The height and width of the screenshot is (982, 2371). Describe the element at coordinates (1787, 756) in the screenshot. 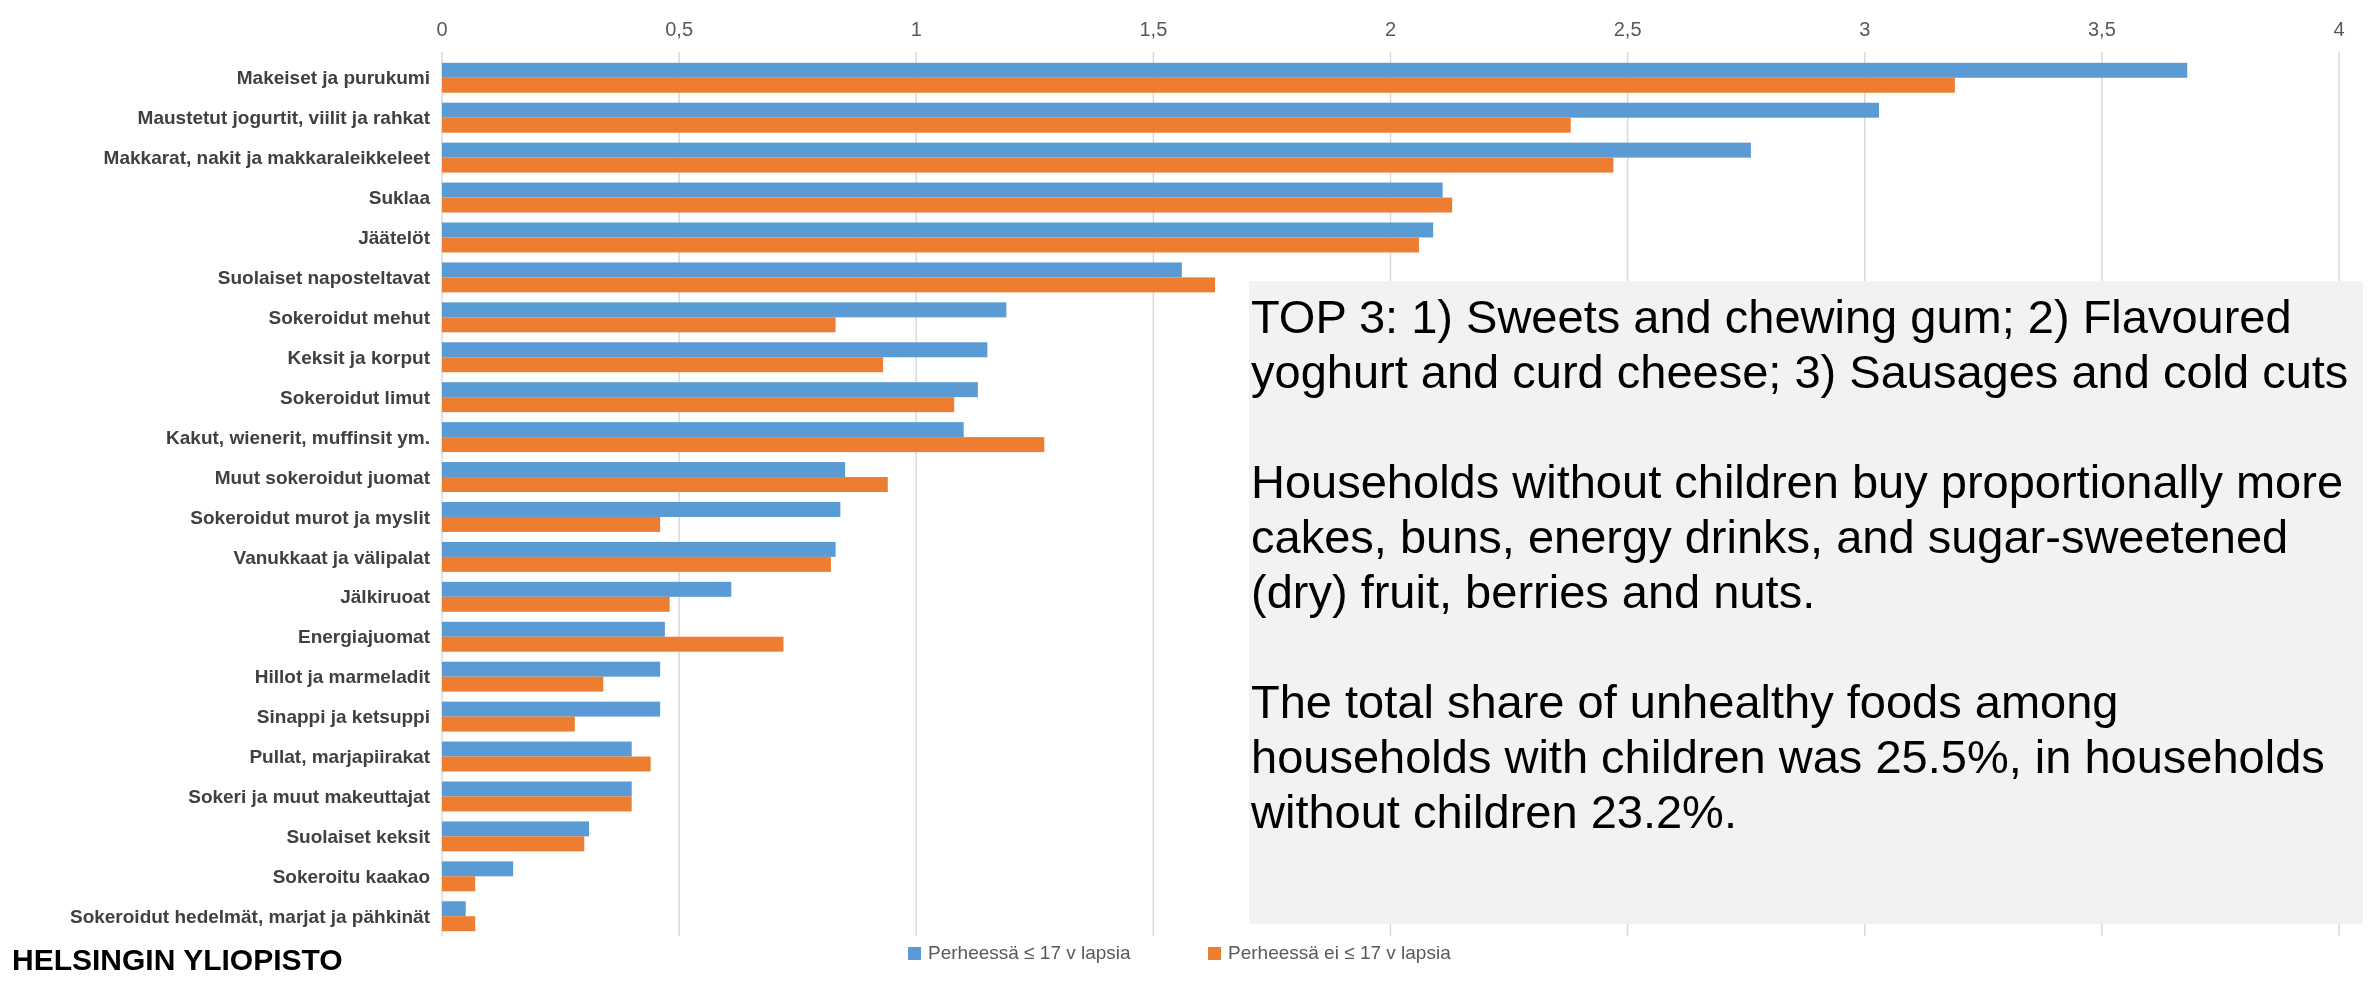

I see `annotation: The total share of unhealthy foods among households with children was 25.5%, in households without children 23.2%.` at that location.